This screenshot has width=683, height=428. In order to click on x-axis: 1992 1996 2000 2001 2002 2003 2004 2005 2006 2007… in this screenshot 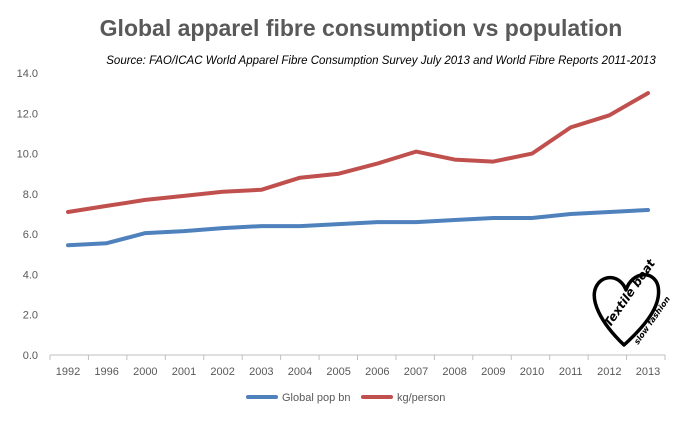, I will do `click(357, 366)`.